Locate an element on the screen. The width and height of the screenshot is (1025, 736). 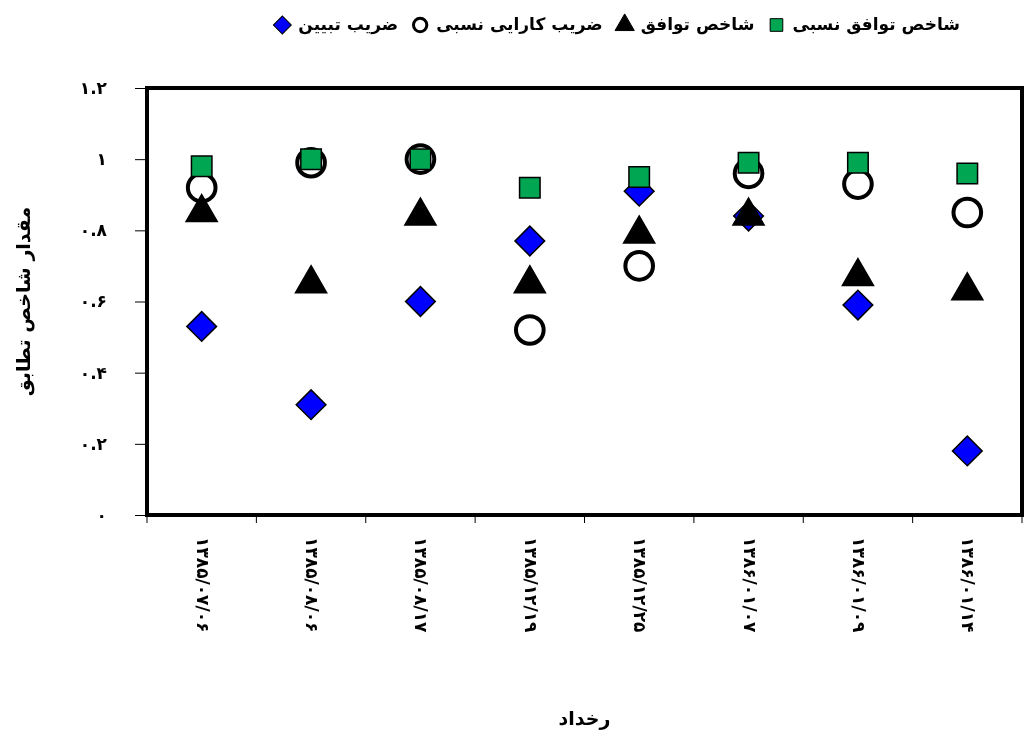
y-tick-label: ۰.۶ is located at coordinates (93, 301).